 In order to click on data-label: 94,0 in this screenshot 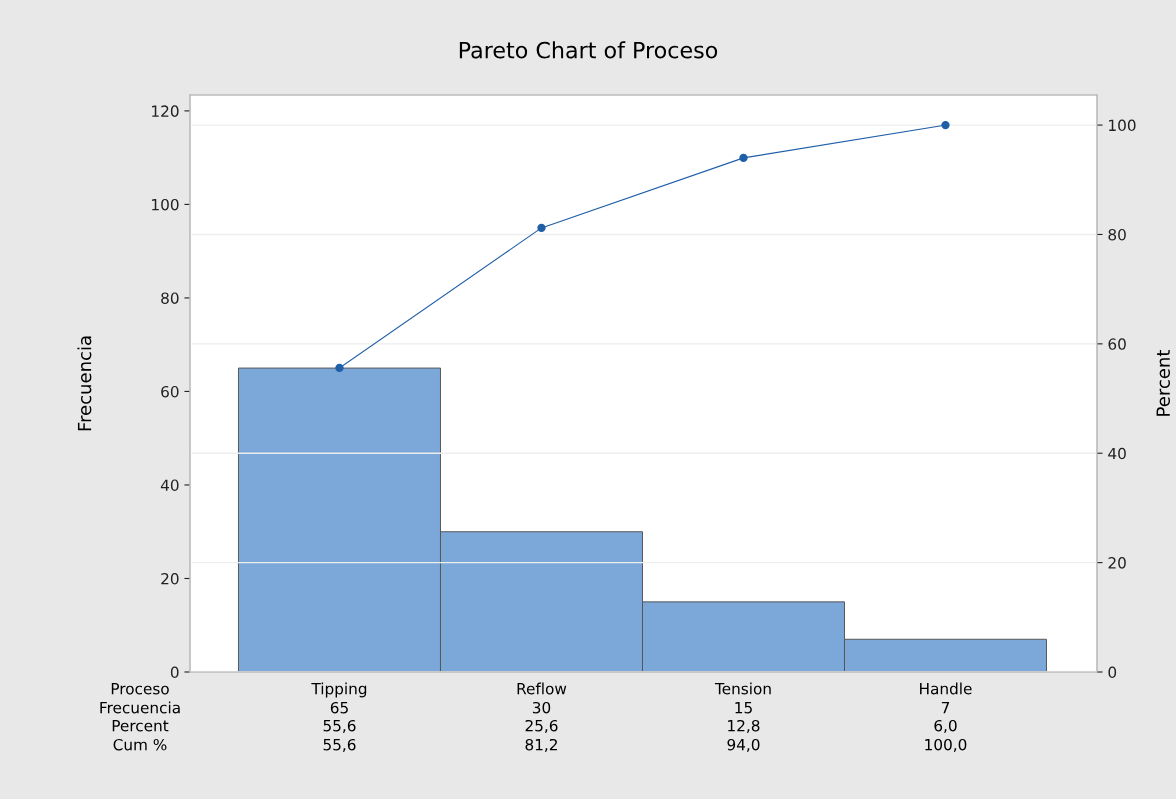, I will do `click(743, 745)`.